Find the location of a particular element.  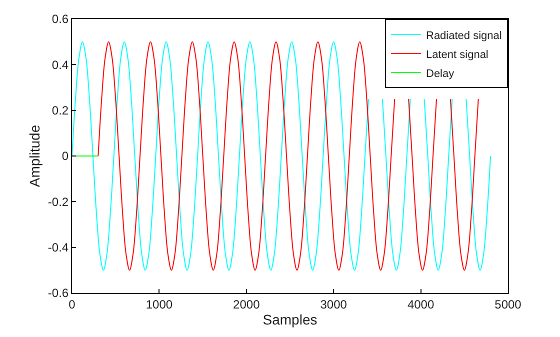

legend-label: Radiated signal is located at coordinates (464, 36).